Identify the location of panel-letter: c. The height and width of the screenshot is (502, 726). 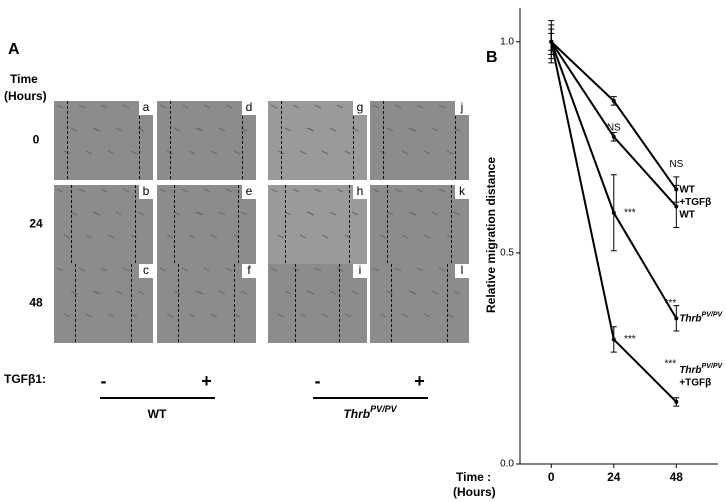
(146, 270).